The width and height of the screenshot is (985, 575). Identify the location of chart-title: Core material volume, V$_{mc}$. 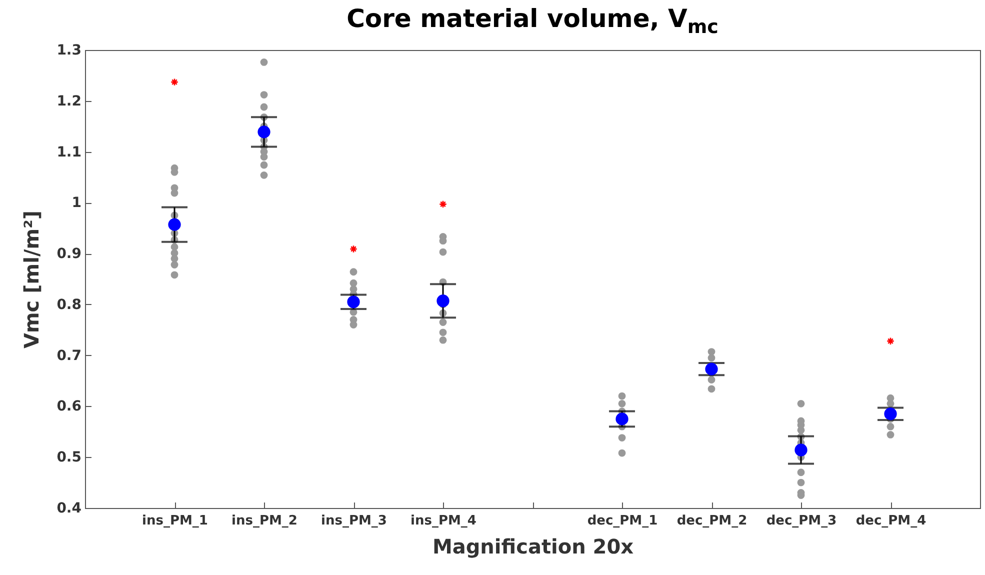
(533, 21).